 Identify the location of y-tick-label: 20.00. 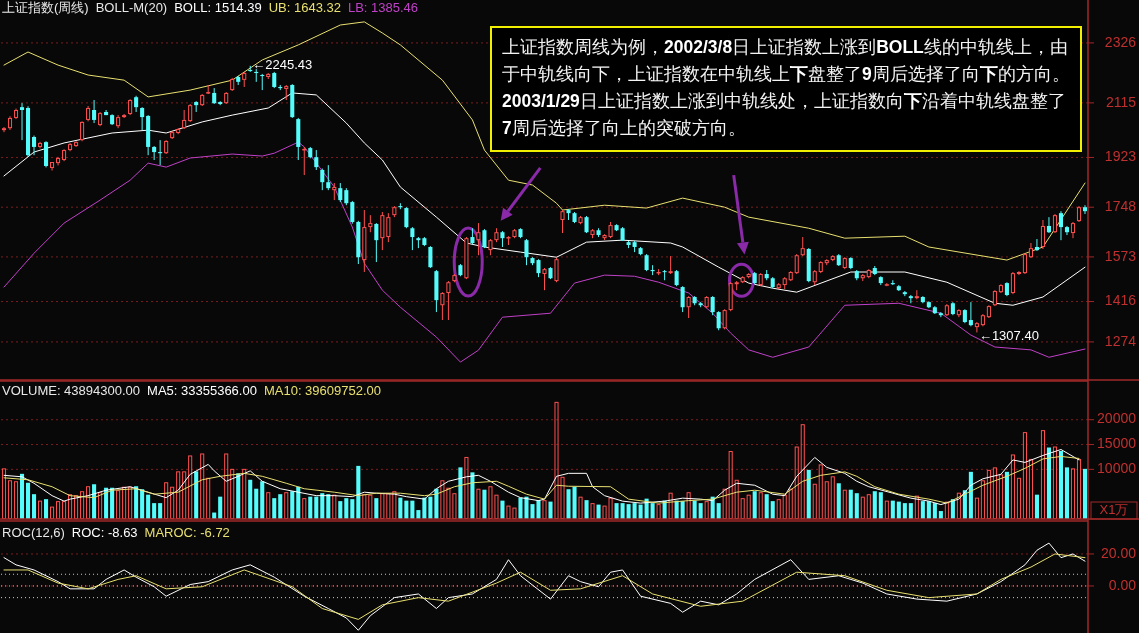
(1118, 552).